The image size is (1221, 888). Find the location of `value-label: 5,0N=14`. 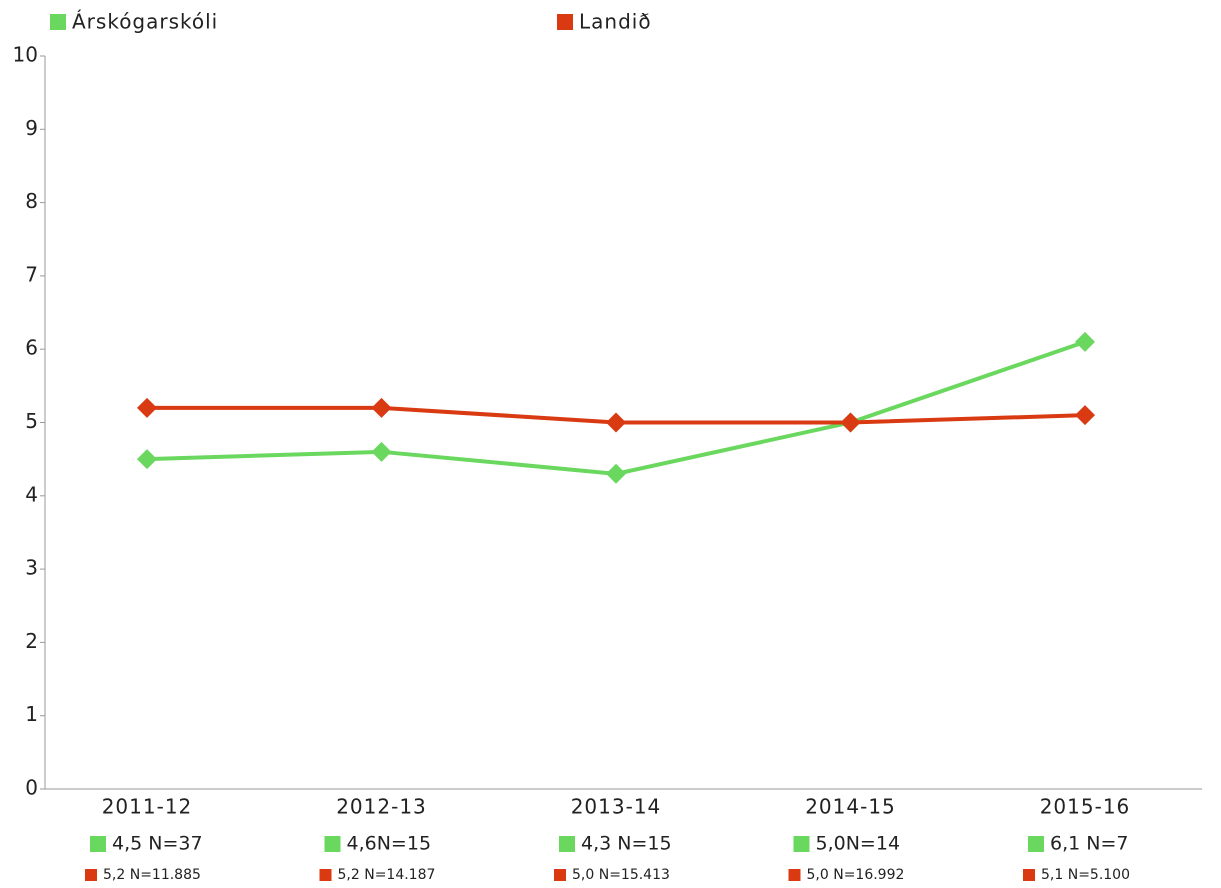

value-label: 5,0N=14 is located at coordinates (858, 844).